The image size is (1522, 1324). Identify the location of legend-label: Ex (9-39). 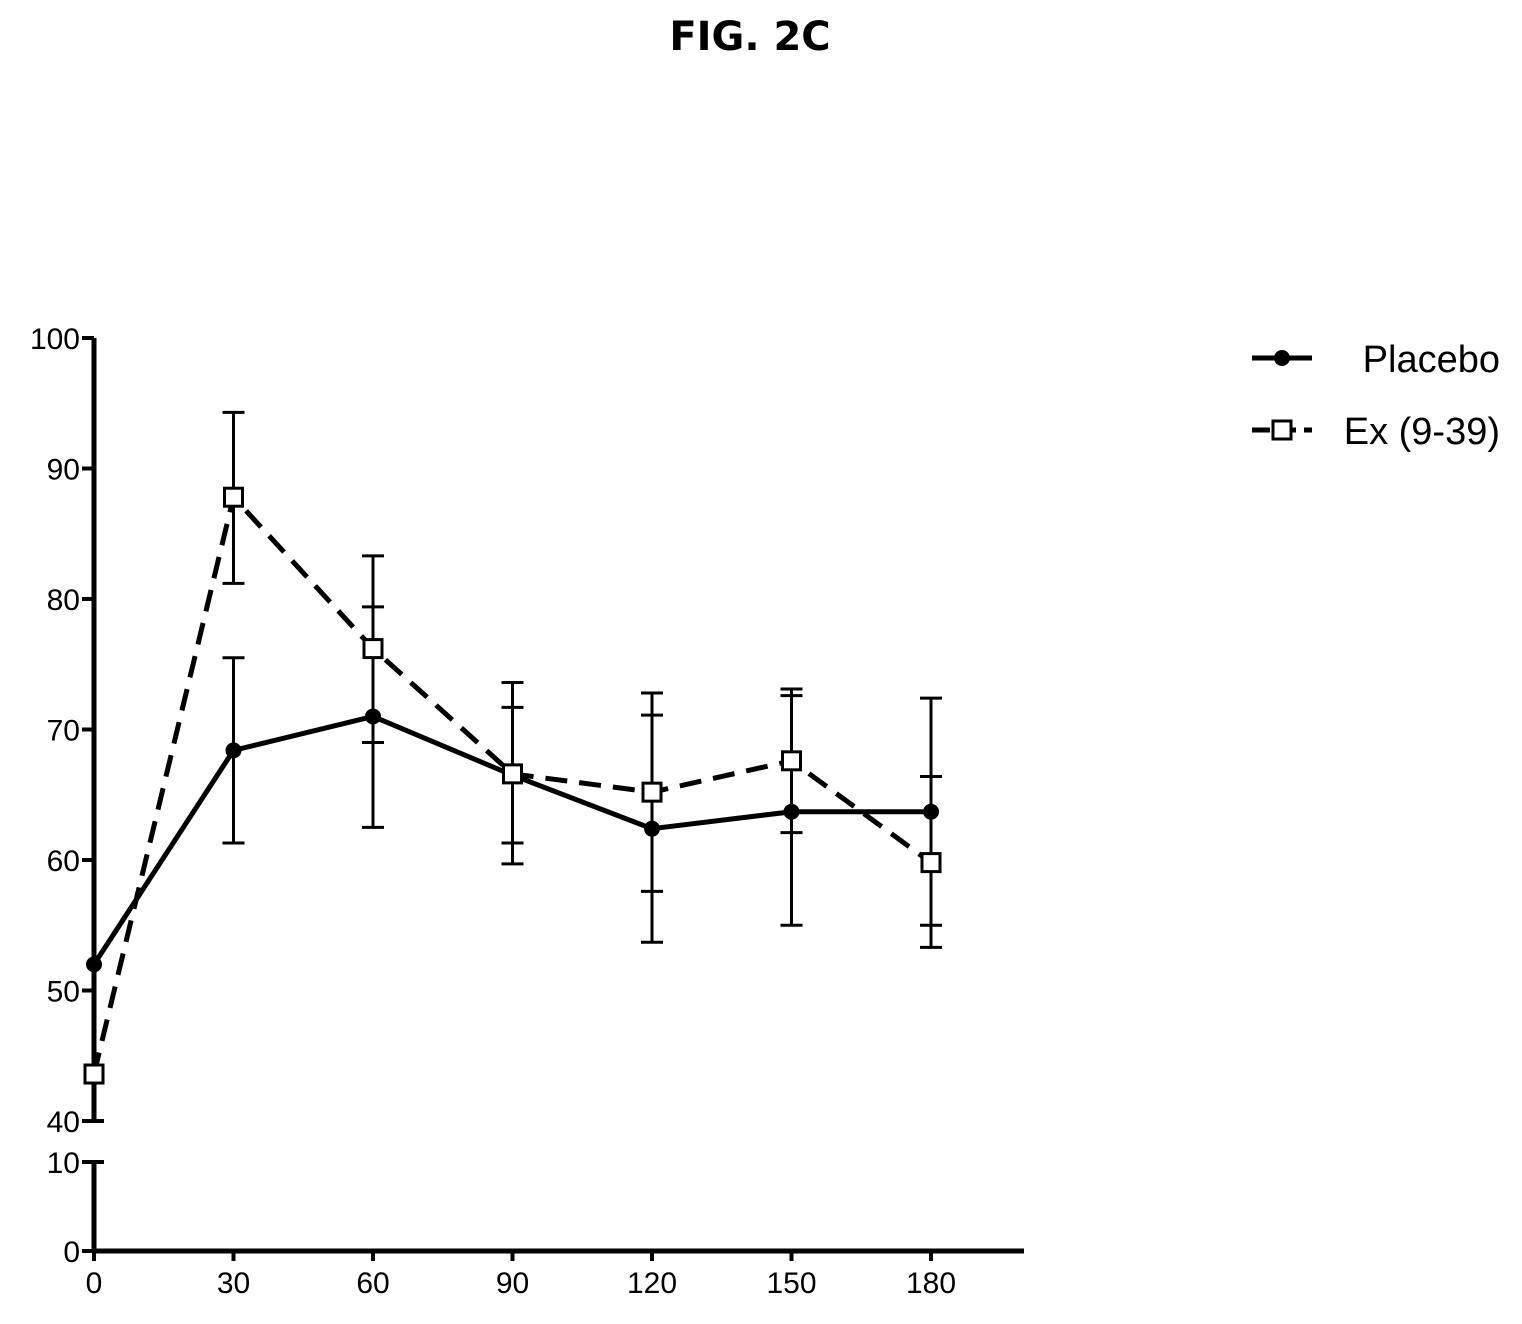
(1422, 432).